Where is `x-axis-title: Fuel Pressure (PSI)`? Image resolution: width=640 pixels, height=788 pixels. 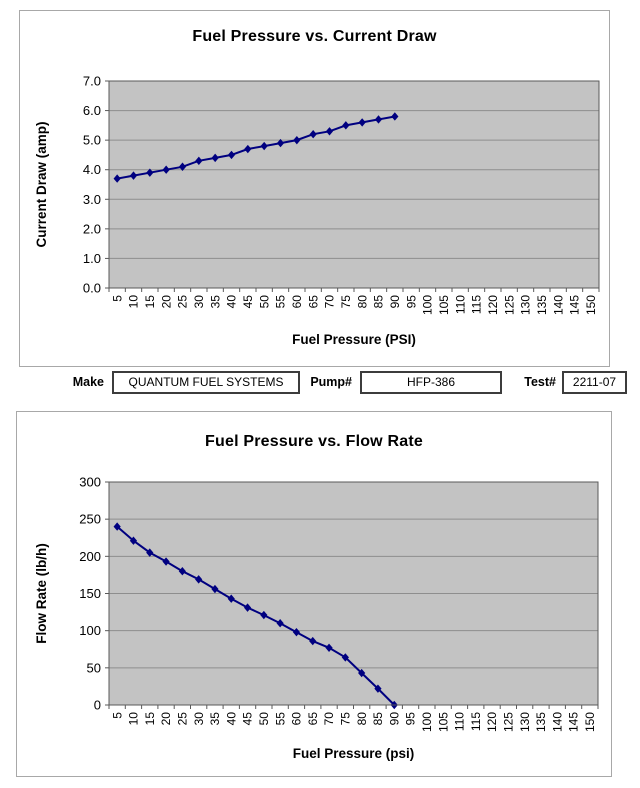 x-axis-title: Fuel Pressure (PSI) is located at coordinates (354, 339).